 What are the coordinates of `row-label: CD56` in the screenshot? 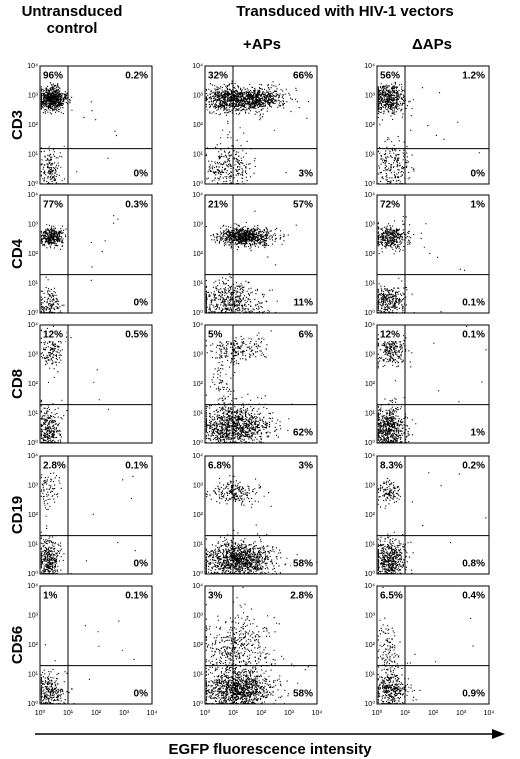 It's located at (17, 645).